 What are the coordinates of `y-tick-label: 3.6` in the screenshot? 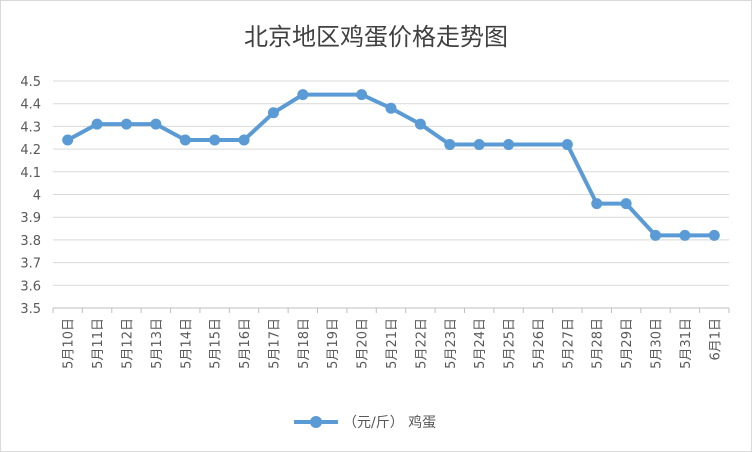 It's located at (30, 286).